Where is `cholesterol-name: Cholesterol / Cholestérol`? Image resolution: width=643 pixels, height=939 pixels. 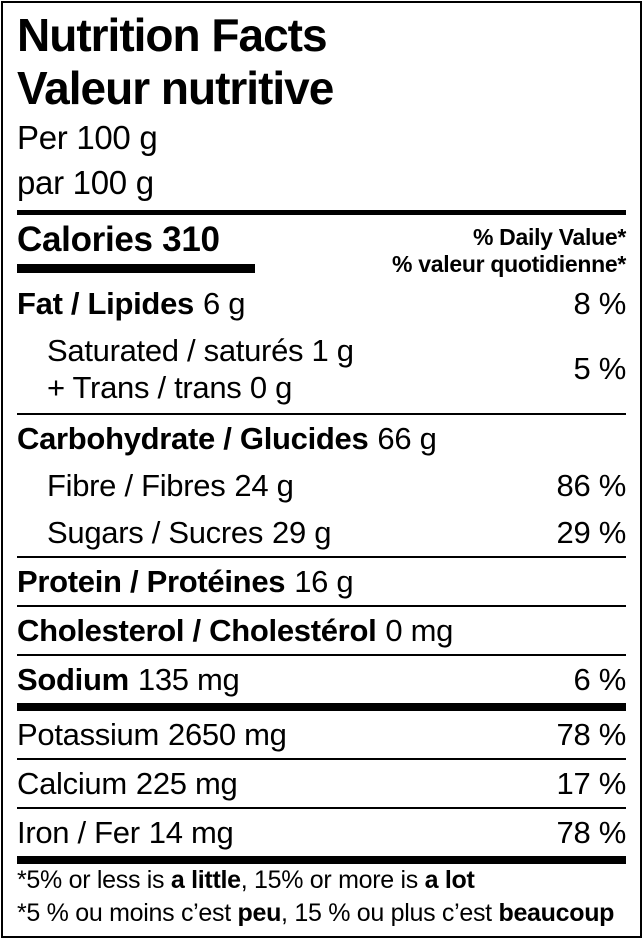
cholesterol-name: Cholesterol / Cholestérol is located at coordinates (197, 630).